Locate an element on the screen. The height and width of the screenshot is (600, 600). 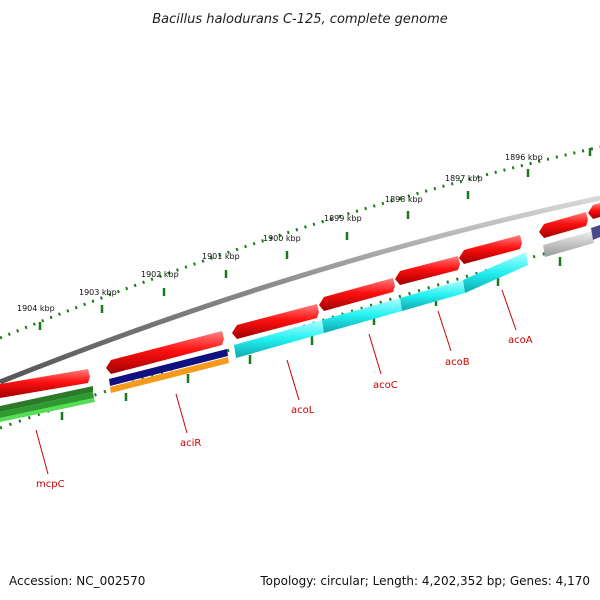
kbp-label: 1896 kbp is located at coordinates (524, 157).